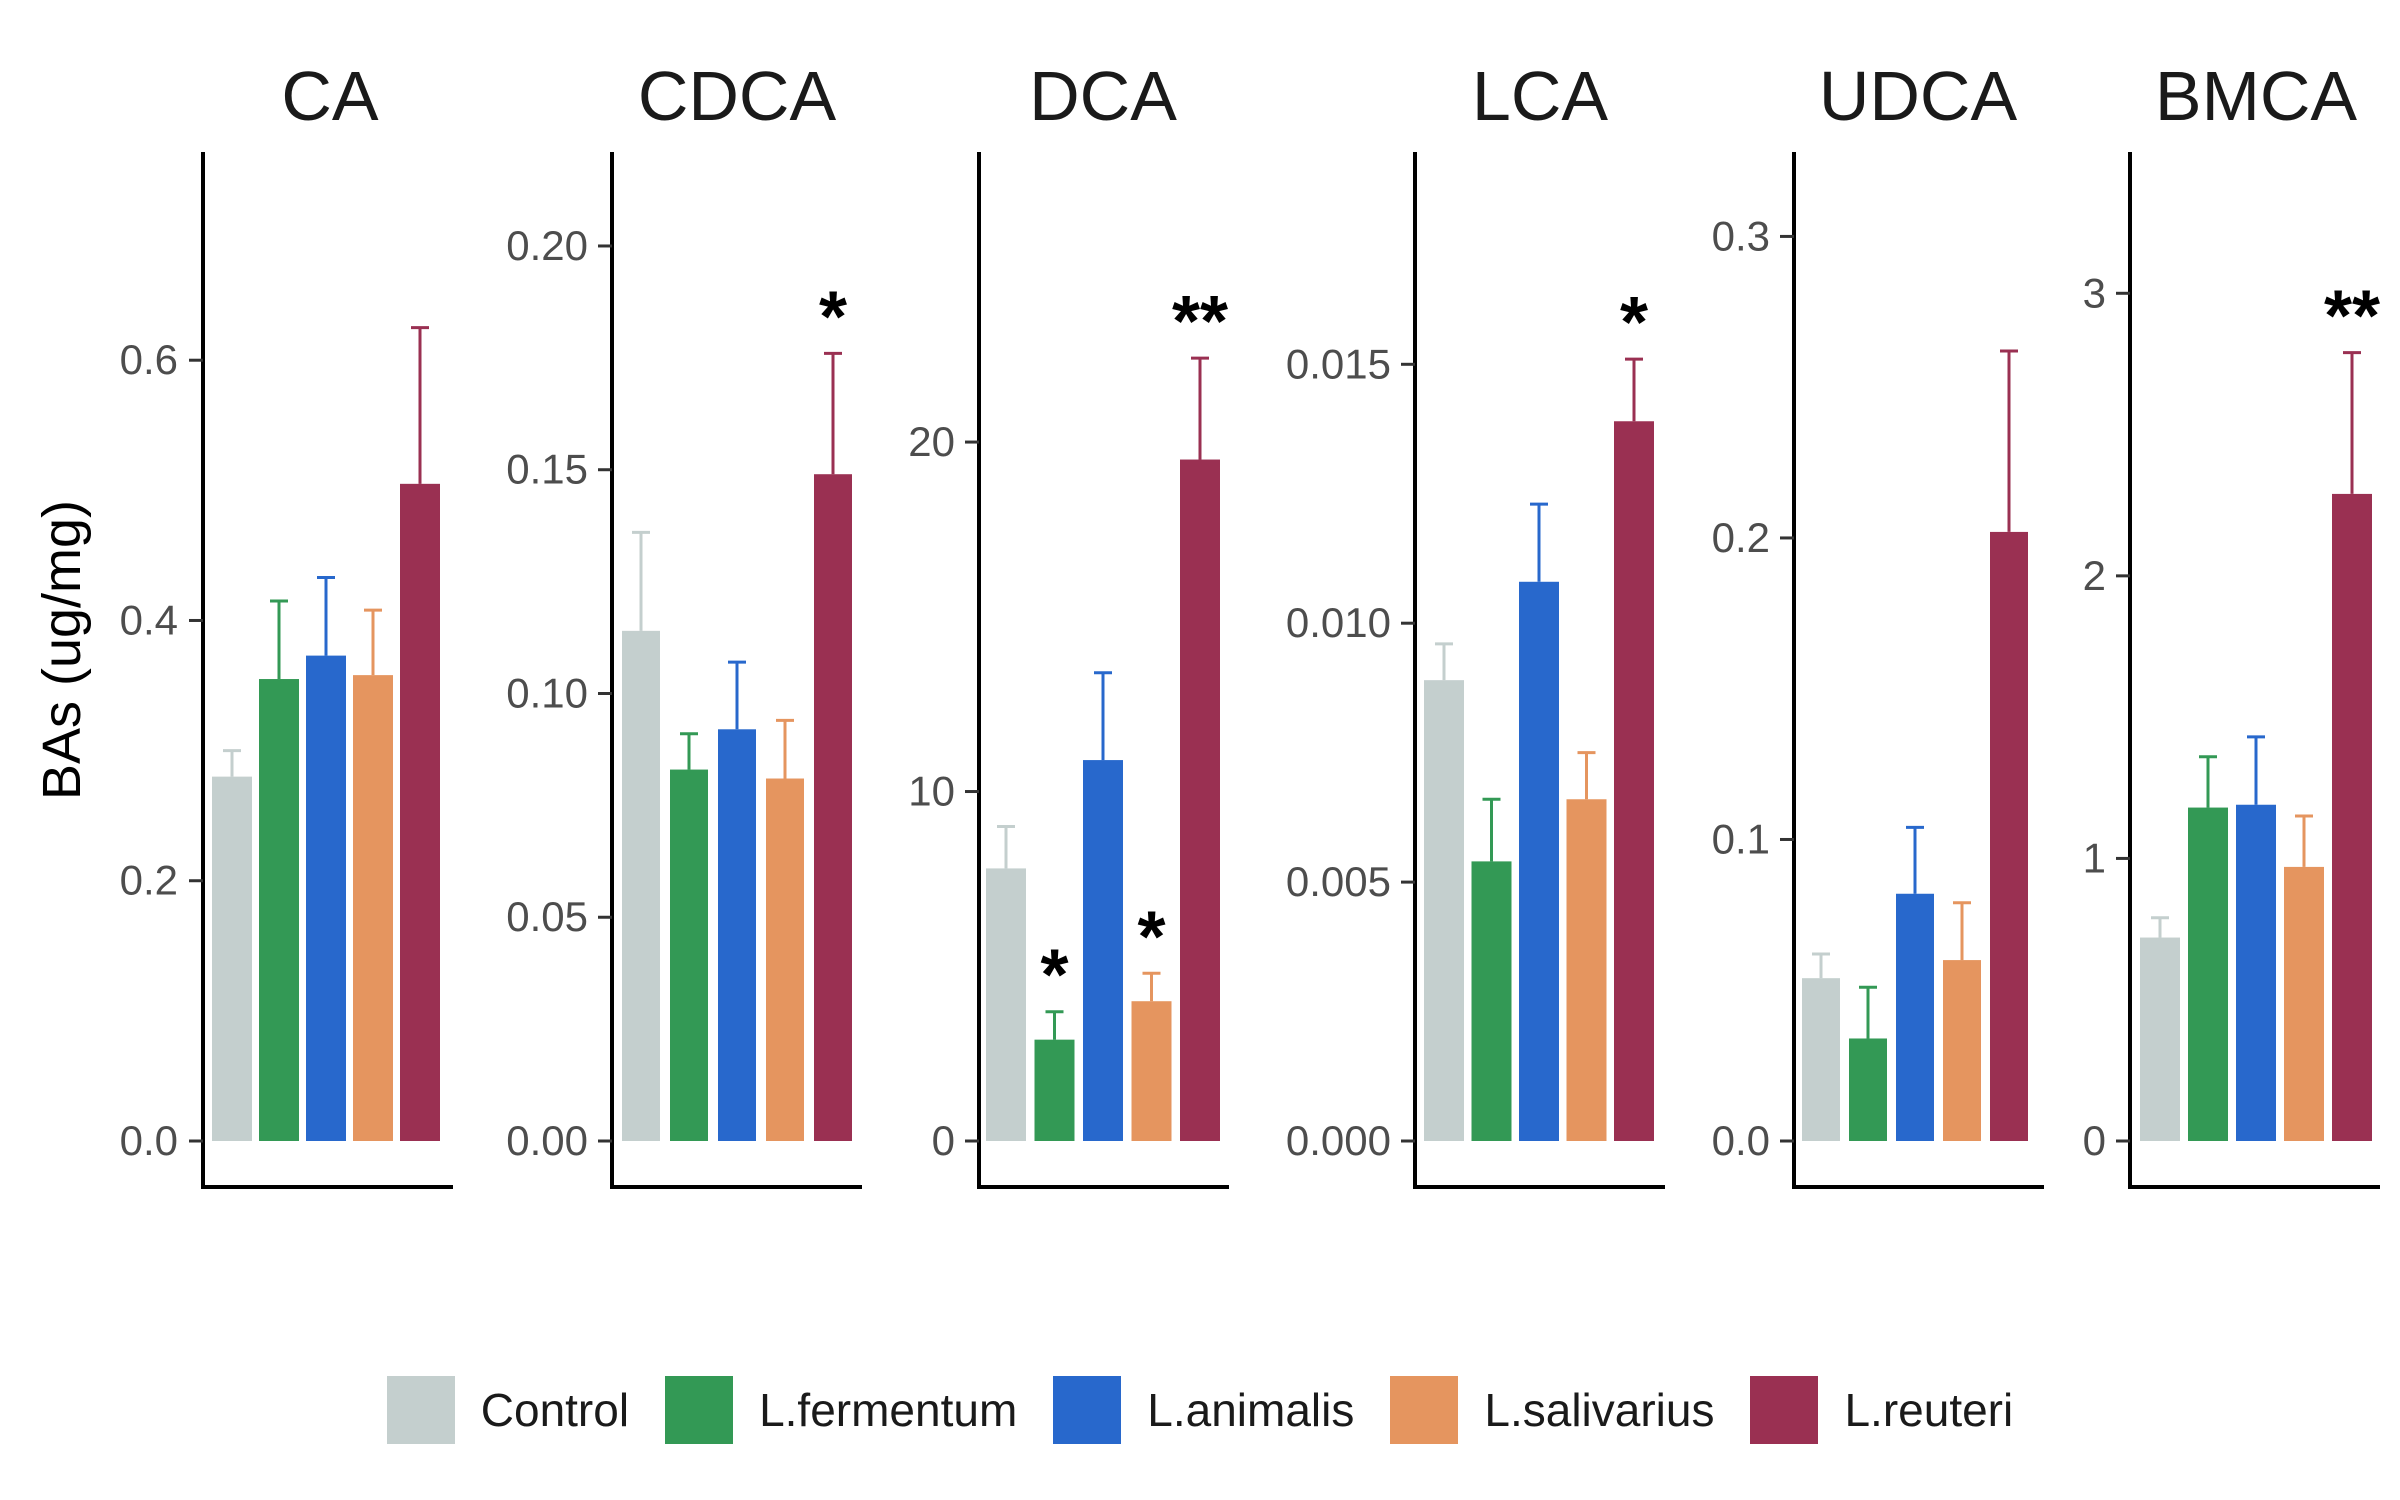 This screenshot has width=2400, height=1500. Describe the element at coordinates (149, 359) in the screenshot. I see `y-tick-label: 0.6` at that location.